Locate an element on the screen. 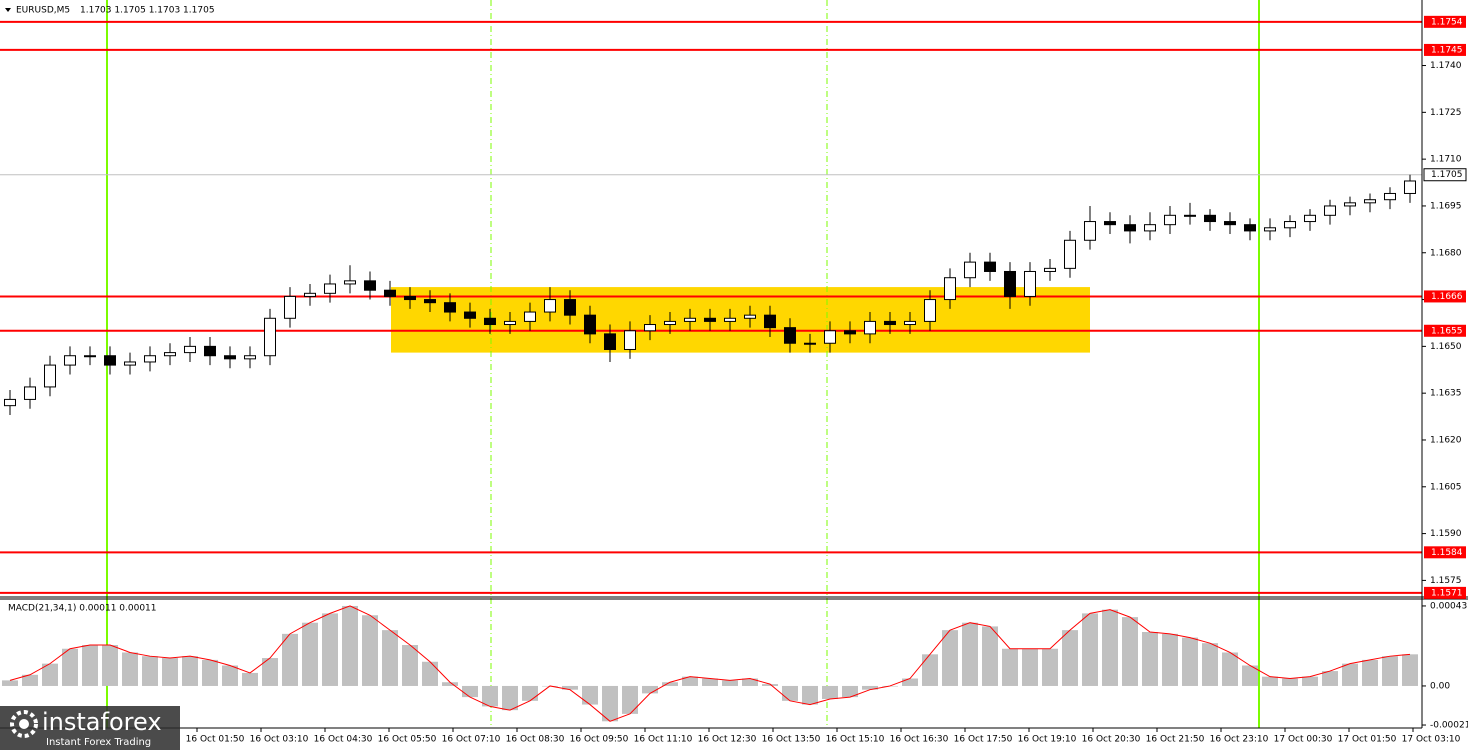 The image size is (1468, 750). indicator-y-tick-label: 0.00043 is located at coordinates (1448, 606).